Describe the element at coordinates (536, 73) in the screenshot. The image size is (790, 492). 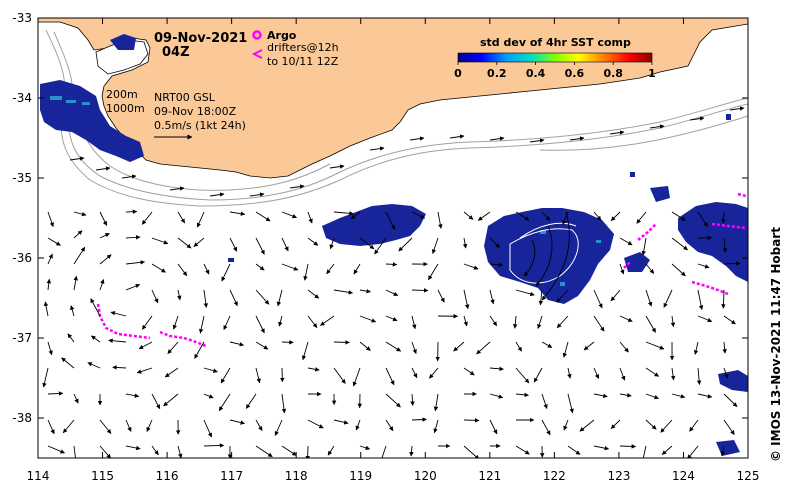
I see `colorbar-tick-label: 0.4` at that location.